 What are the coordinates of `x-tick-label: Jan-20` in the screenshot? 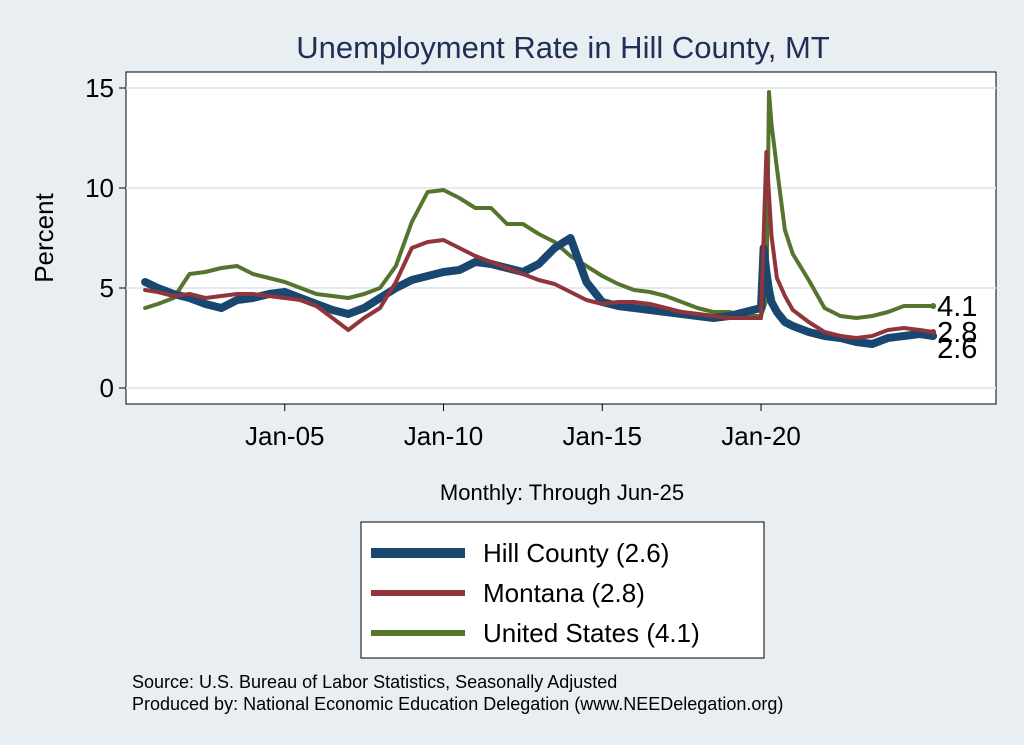 It's located at (761, 436).